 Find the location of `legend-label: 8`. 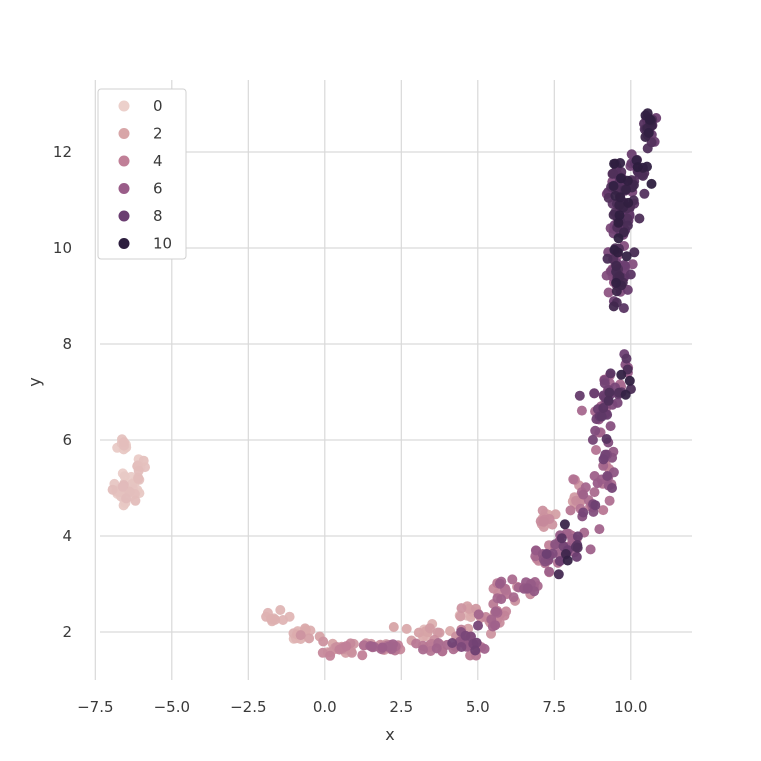

legend-label: 8 is located at coordinates (158, 216).